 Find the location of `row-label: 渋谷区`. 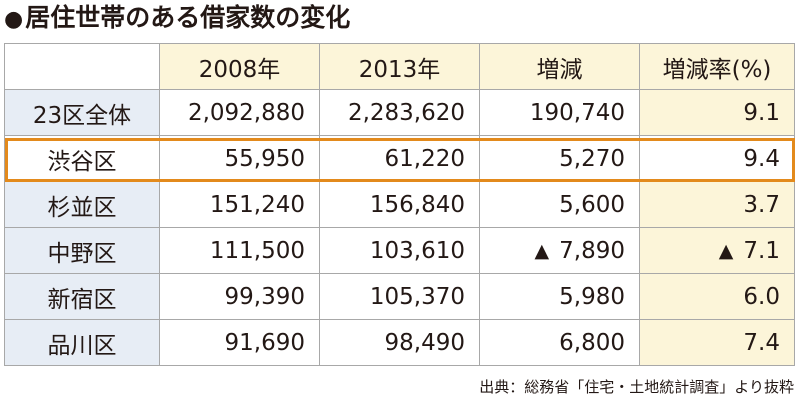

row-label: 渋谷区 is located at coordinates (82, 158).